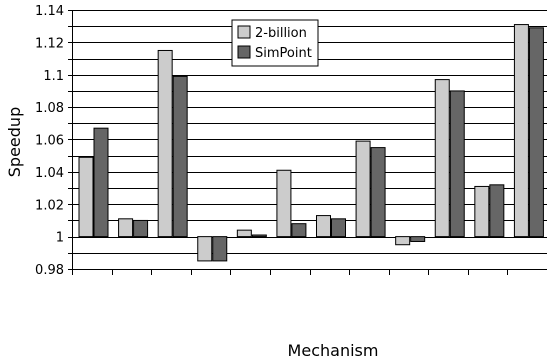 The height and width of the screenshot is (358, 547). What do you see at coordinates (14, 142) in the screenshot?
I see `y-axis-title: Speedup` at bounding box center [14, 142].